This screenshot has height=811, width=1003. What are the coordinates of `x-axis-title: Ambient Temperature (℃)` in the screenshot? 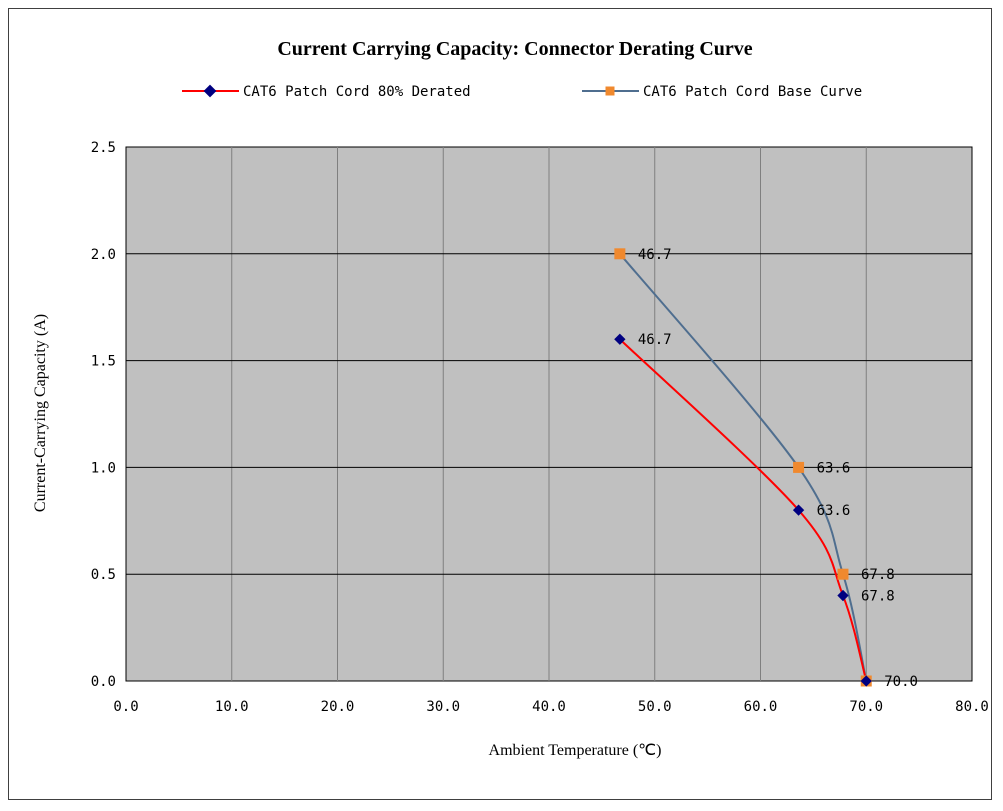 It's located at (575, 750).